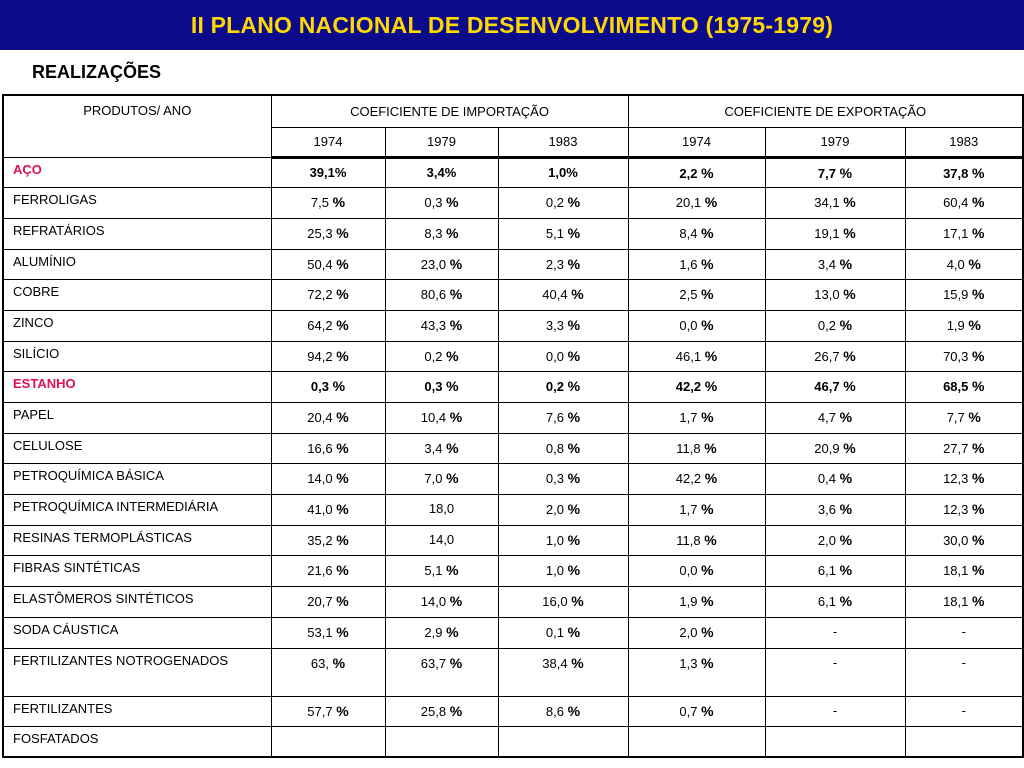 The width and height of the screenshot is (1024, 768). What do you see at coordinates (835, 479) in the screenshot?
I see `coefficient-cell: 0,4 %` at bounding box center [835, 479].